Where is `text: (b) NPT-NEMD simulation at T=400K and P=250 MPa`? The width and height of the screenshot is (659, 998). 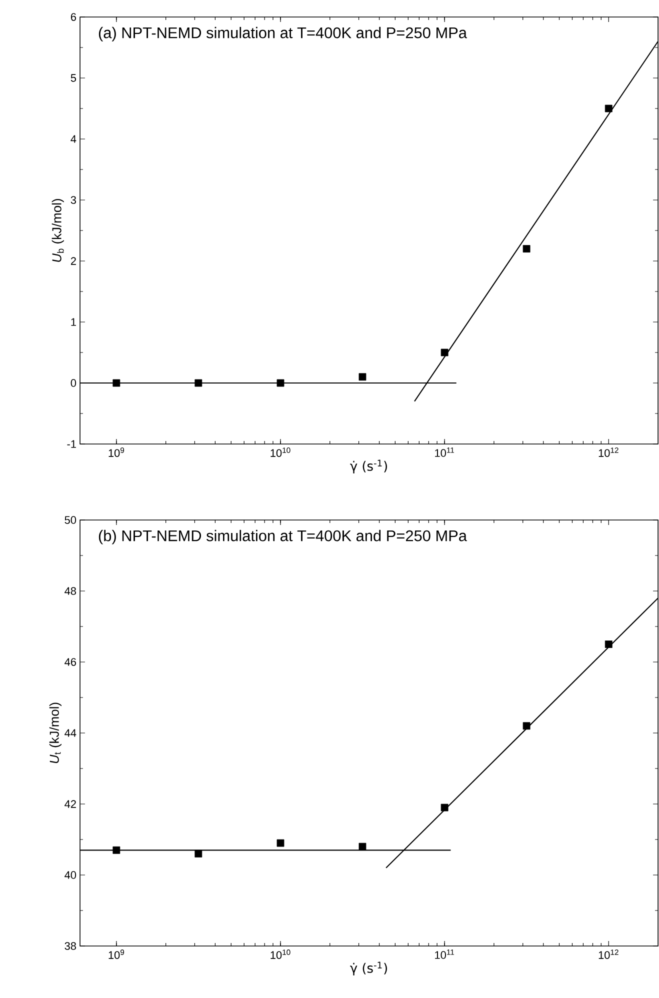
text: (b) NPT-NEMD simulation at T=400K and P=250 MPa is located at coordinates (282, 537).